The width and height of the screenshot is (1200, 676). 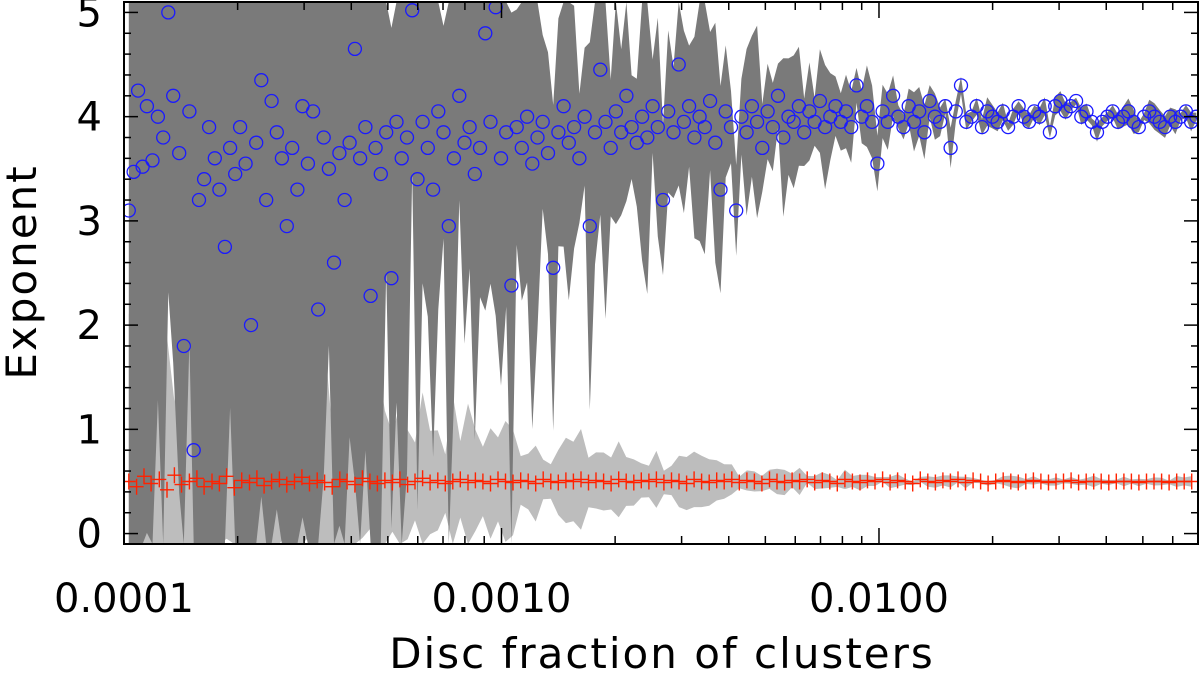 What do you see at coordinates (89, 430) in the screenshot?
I see `y-tick-label: 1` at bounding box center [89, 430].